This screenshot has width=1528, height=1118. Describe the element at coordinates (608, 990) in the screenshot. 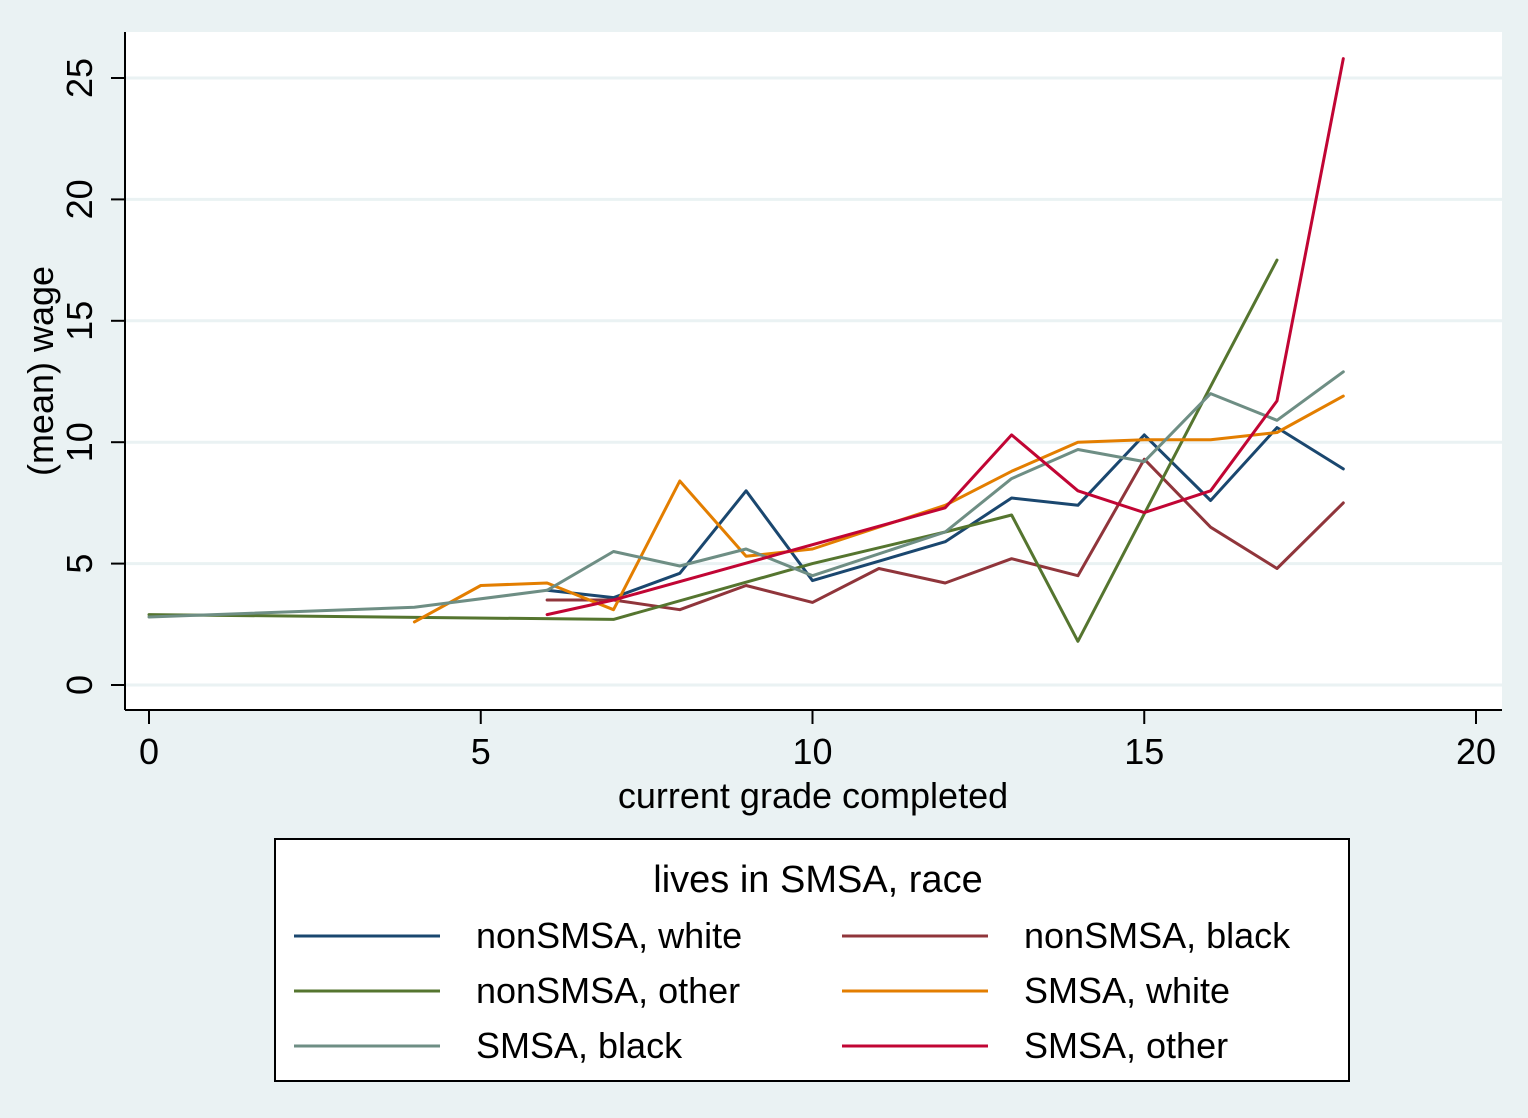

I see `legend-label: nonSMSA, other` at that location.